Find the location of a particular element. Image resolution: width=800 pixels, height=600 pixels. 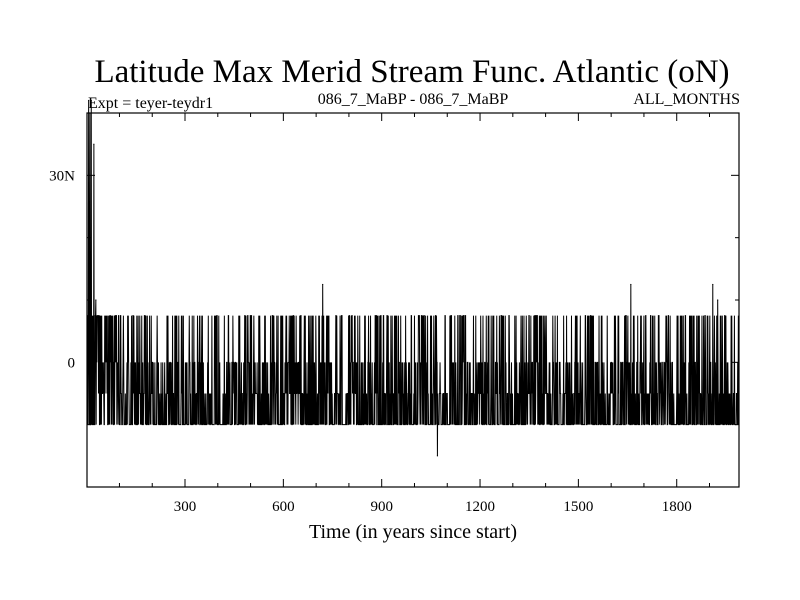

x-tick-label: 600 is located at coordinates (283, 507).